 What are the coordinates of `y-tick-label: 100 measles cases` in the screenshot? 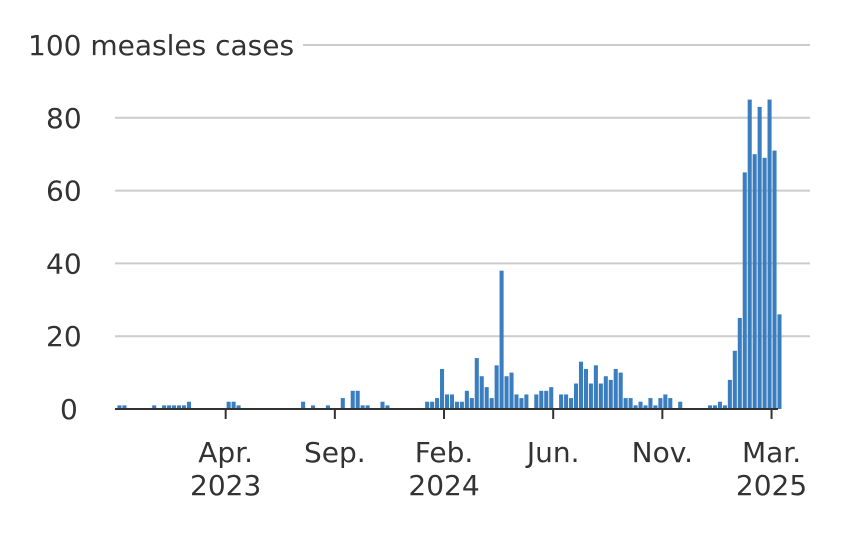 It's located at (161, 45).